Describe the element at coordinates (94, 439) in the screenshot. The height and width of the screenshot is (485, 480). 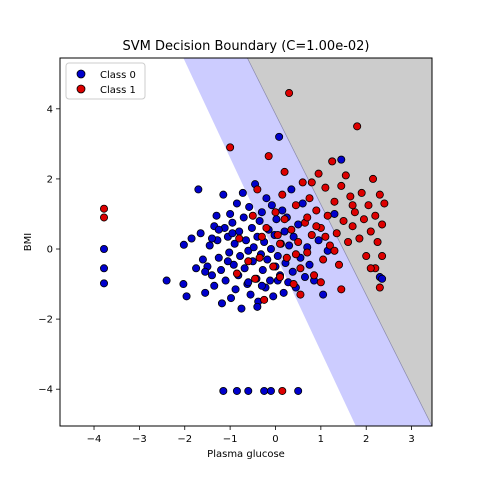
I see `x-tick-label: −4` at that location.